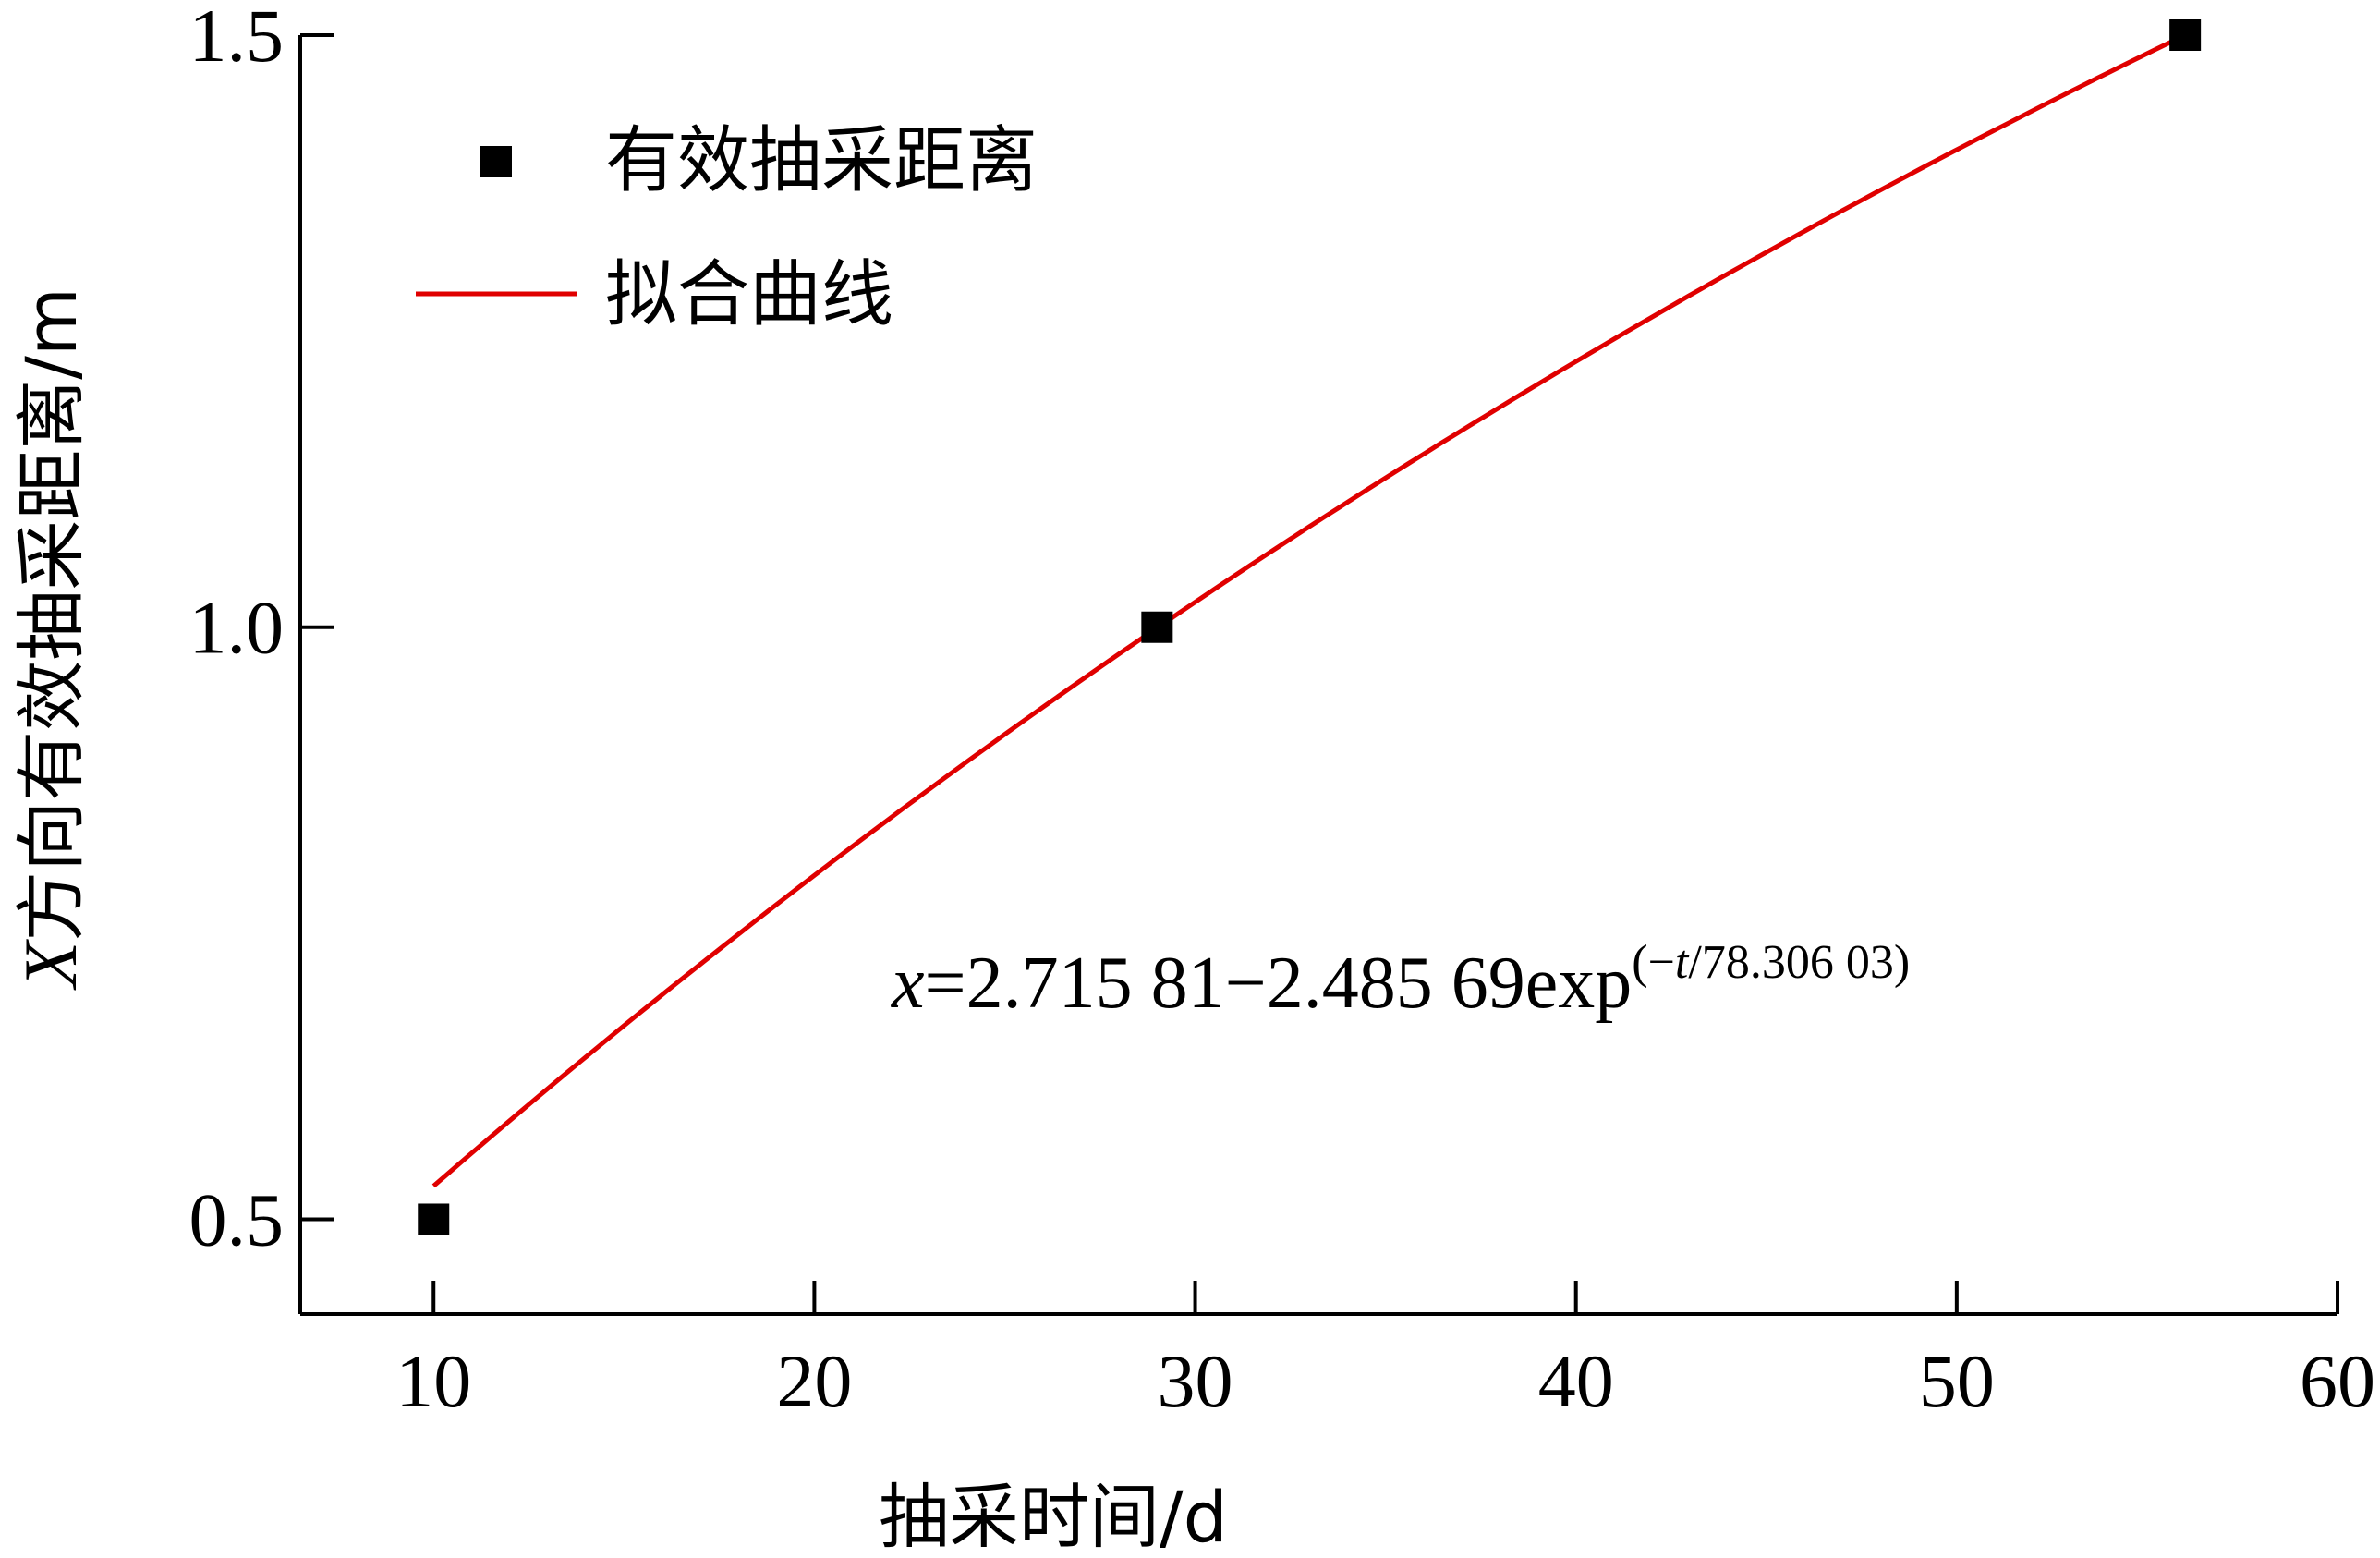  Describe the element at coordinates (2337, 1381) in the screenshot. I see `x-tick-label: 60` at that location.